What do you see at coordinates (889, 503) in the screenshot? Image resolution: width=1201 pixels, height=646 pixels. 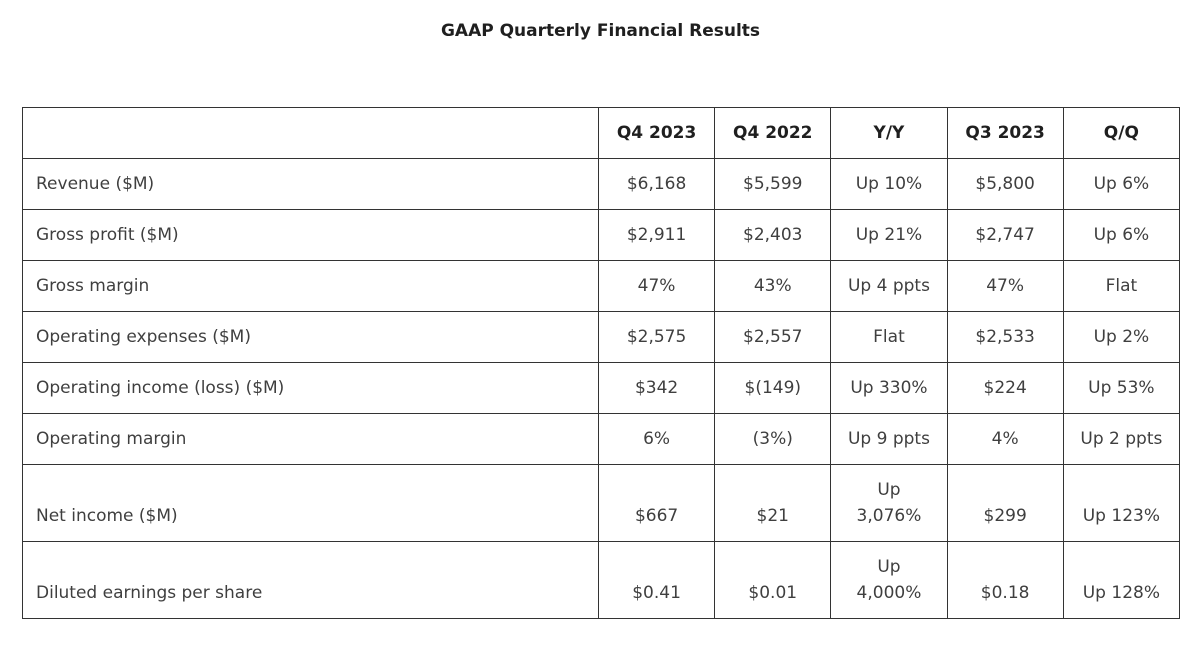 I see `table-cell: Up 3,076%` at bounding box center [889, 503].